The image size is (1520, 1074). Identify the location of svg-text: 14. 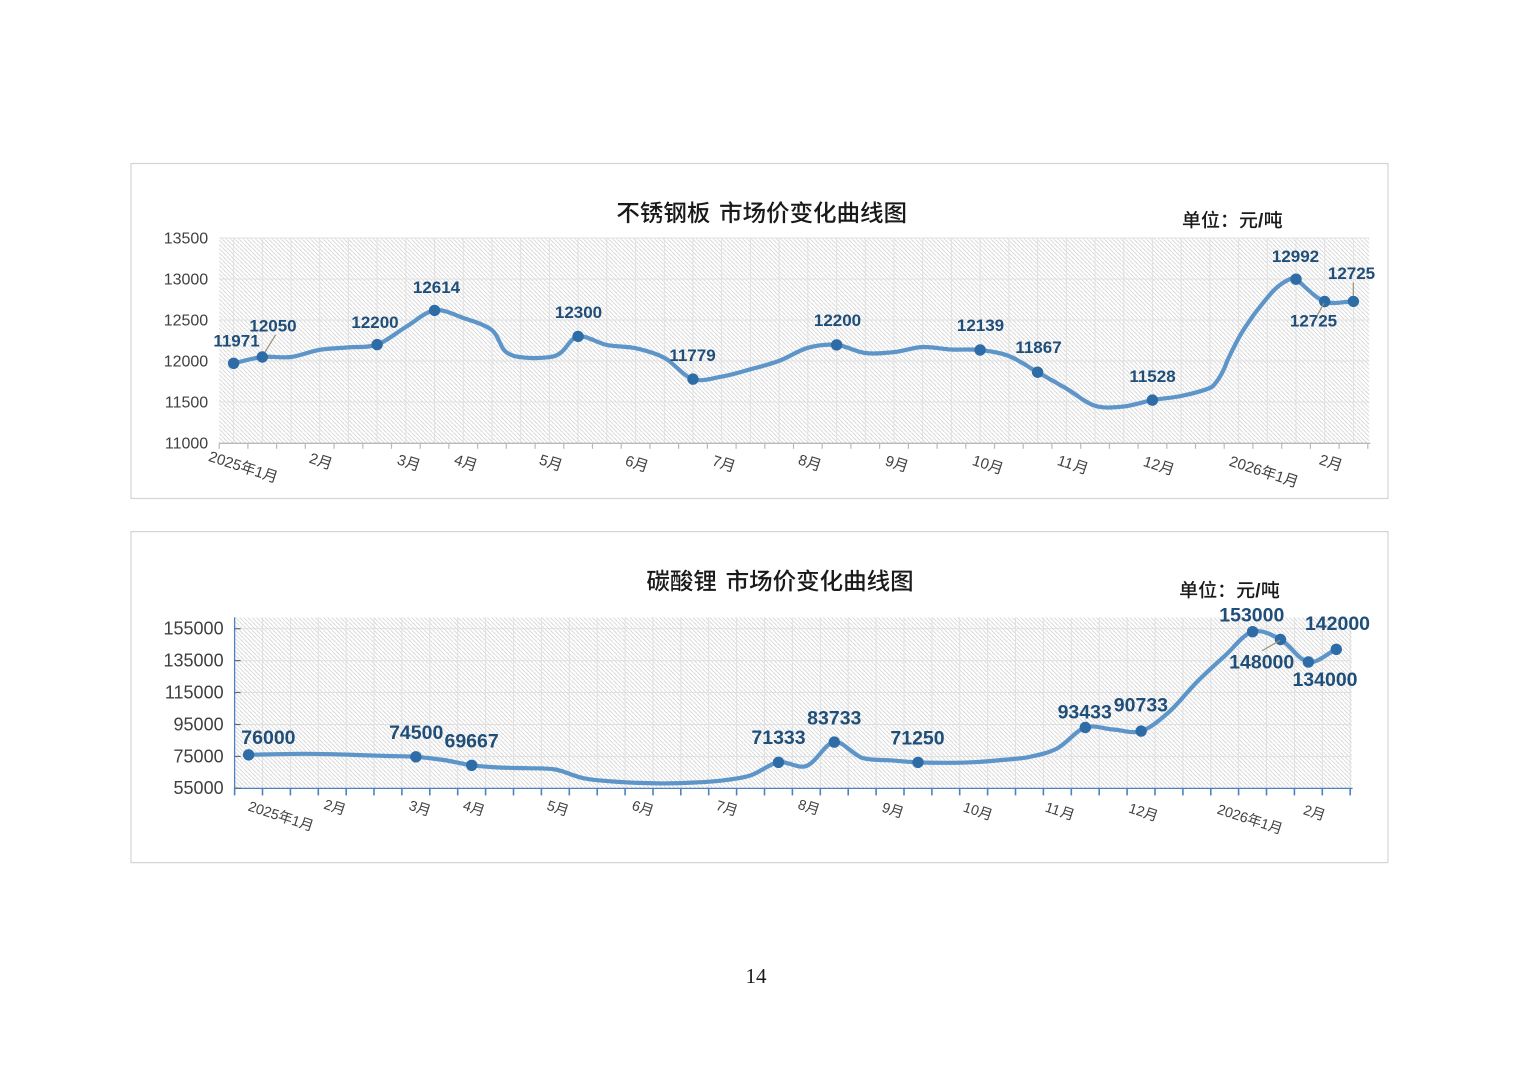
(757, 976).